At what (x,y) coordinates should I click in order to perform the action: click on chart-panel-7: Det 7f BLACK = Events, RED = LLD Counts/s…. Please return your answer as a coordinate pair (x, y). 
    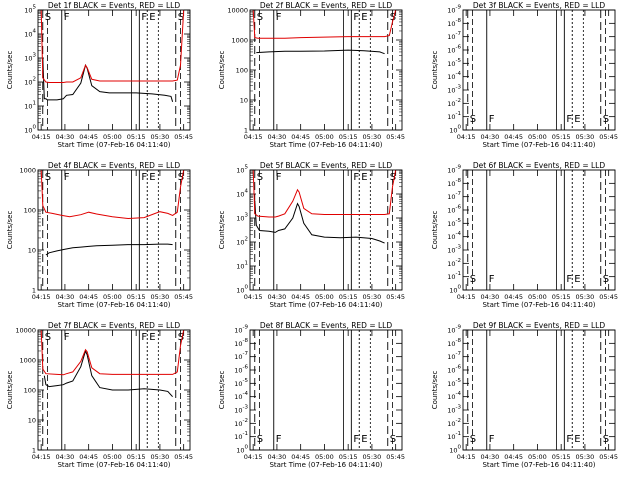
    Looking at the image, I should click on (99, 395).